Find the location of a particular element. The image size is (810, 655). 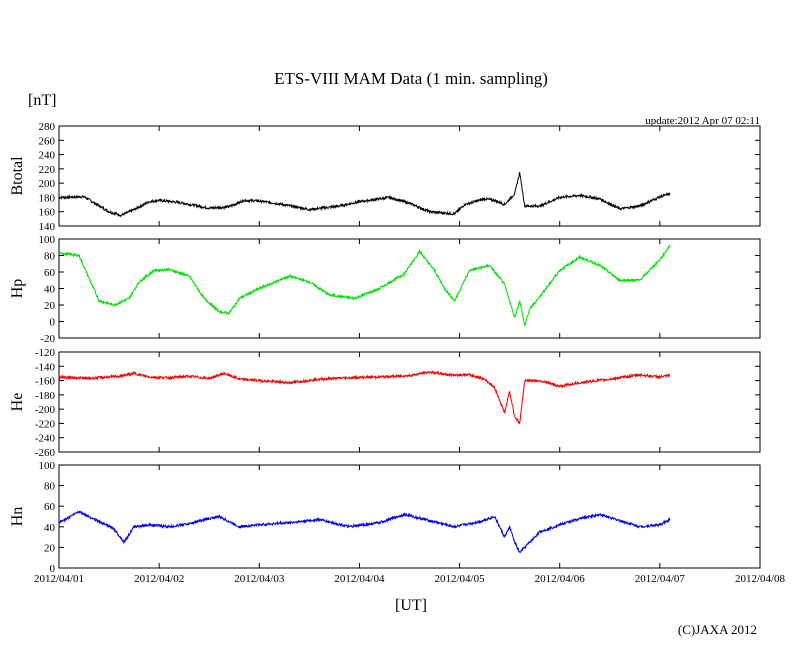

x-tick-label: 2012/04/06 is located at coordinates (560, 579).